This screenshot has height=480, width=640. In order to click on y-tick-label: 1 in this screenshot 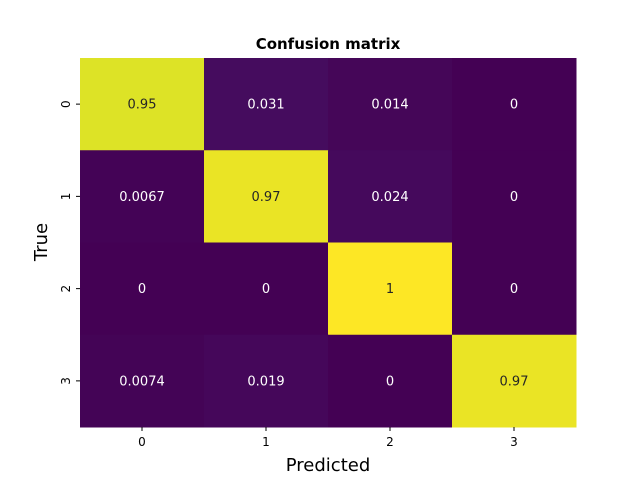, I will do `click(66, 197)`.